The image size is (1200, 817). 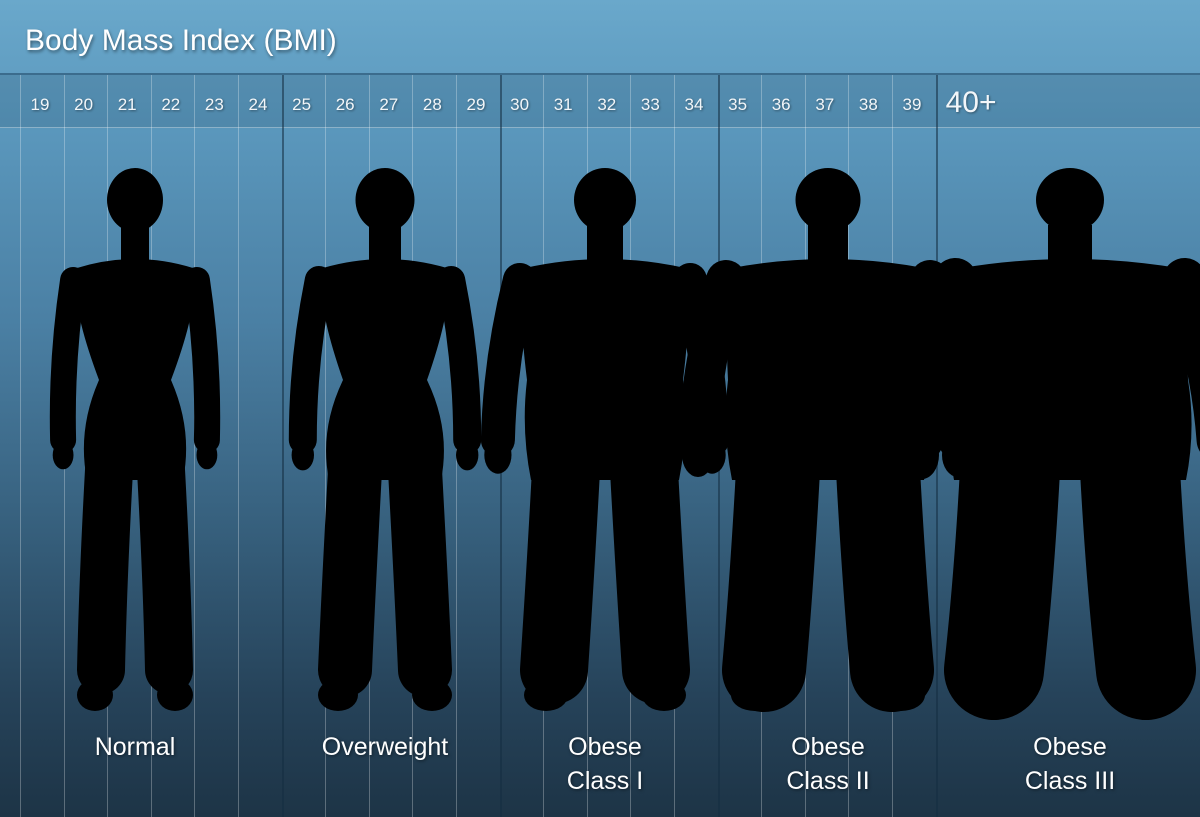 I want to click on category-label-line2: Class I, so click(x=605, y=781).